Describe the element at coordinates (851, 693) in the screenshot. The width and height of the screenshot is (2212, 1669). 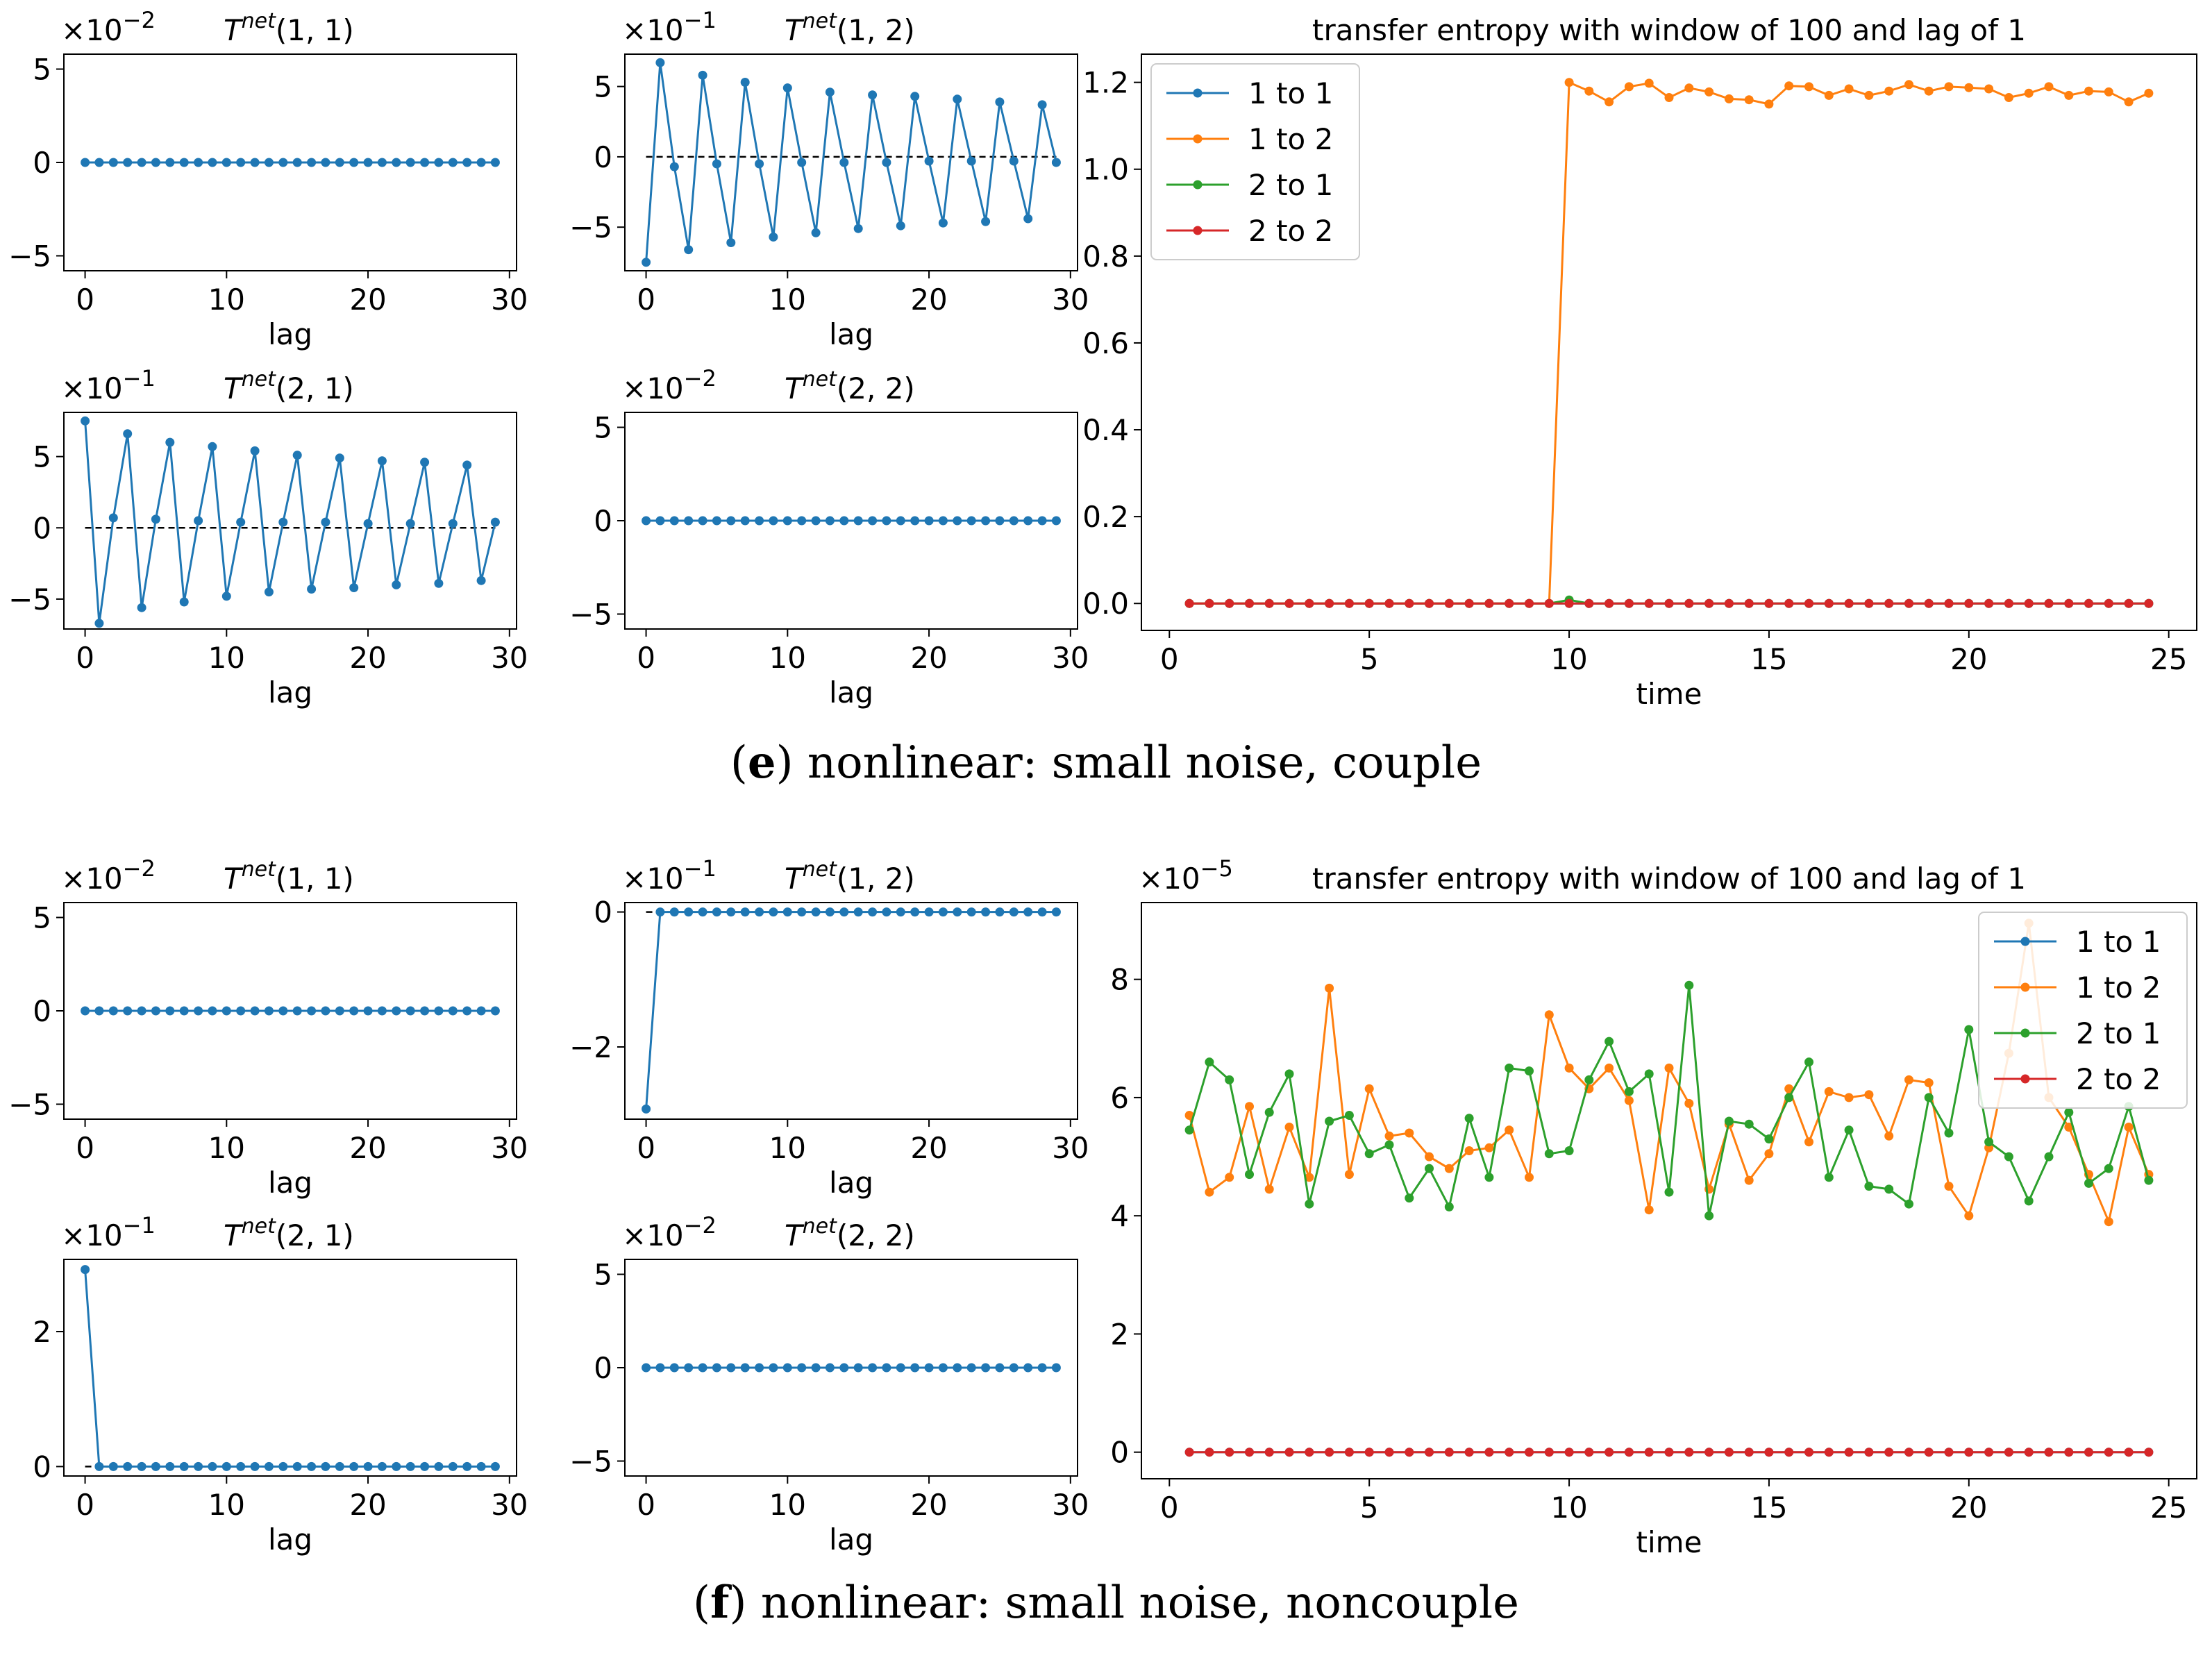
I see `x-axis-label: lag` at that location.